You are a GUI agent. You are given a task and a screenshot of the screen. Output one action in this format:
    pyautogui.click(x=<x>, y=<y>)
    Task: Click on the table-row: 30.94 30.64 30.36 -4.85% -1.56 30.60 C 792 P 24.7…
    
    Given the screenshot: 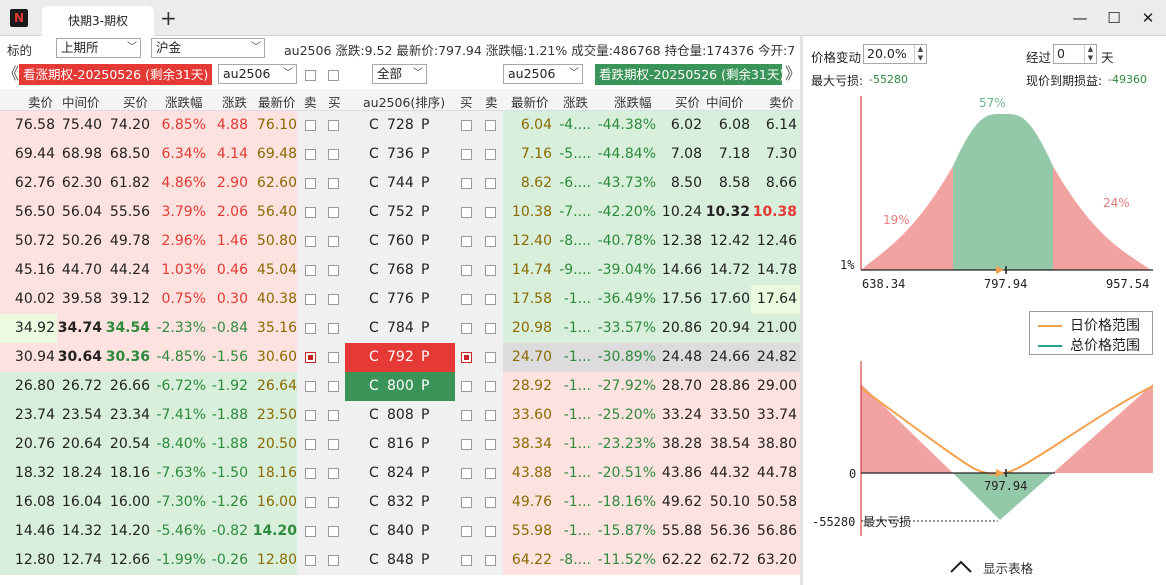 What is the action you would take?
    pyautogui.click(x=400, y=357)
    